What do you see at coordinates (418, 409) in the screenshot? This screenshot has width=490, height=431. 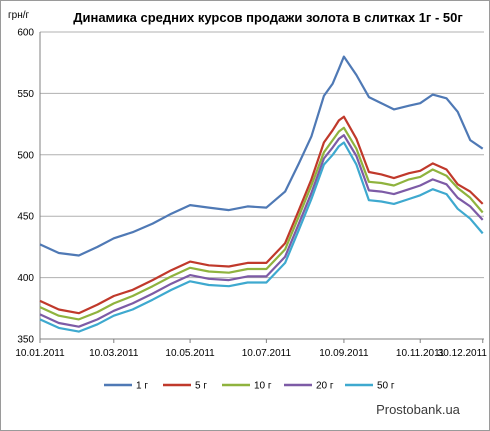 I see `watermark: Prostobank.ua` at bounding box center [418, 409].